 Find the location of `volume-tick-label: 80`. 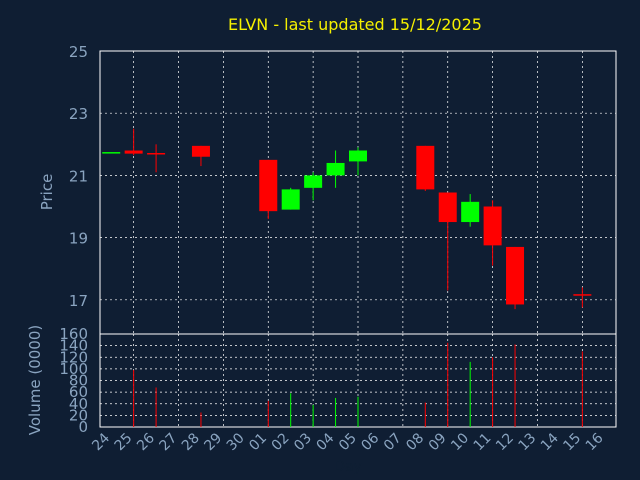

volume-tick-label: 80 is located at coordinates (78, 381).